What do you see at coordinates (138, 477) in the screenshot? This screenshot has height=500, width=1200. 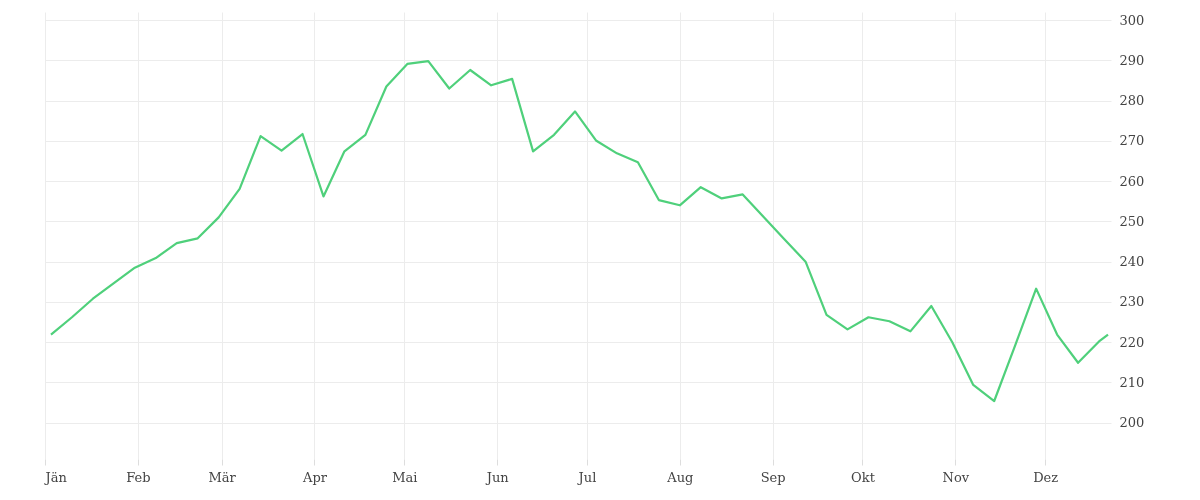 I see `x-tick-label: Feb` at bounding box center [138, 477].